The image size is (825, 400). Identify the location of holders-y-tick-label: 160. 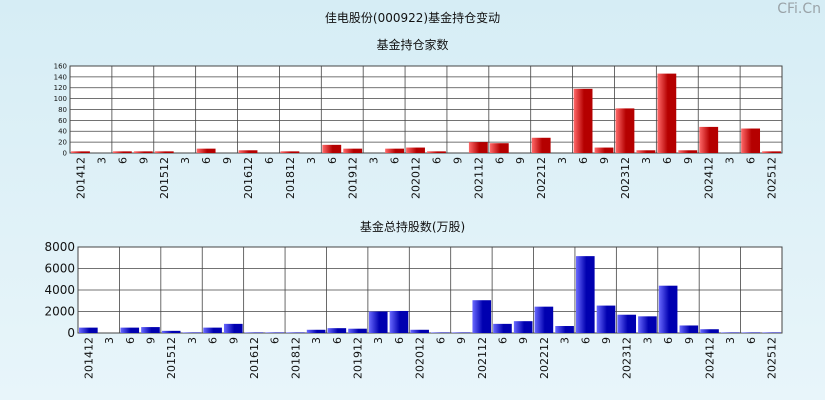
(60, 66).